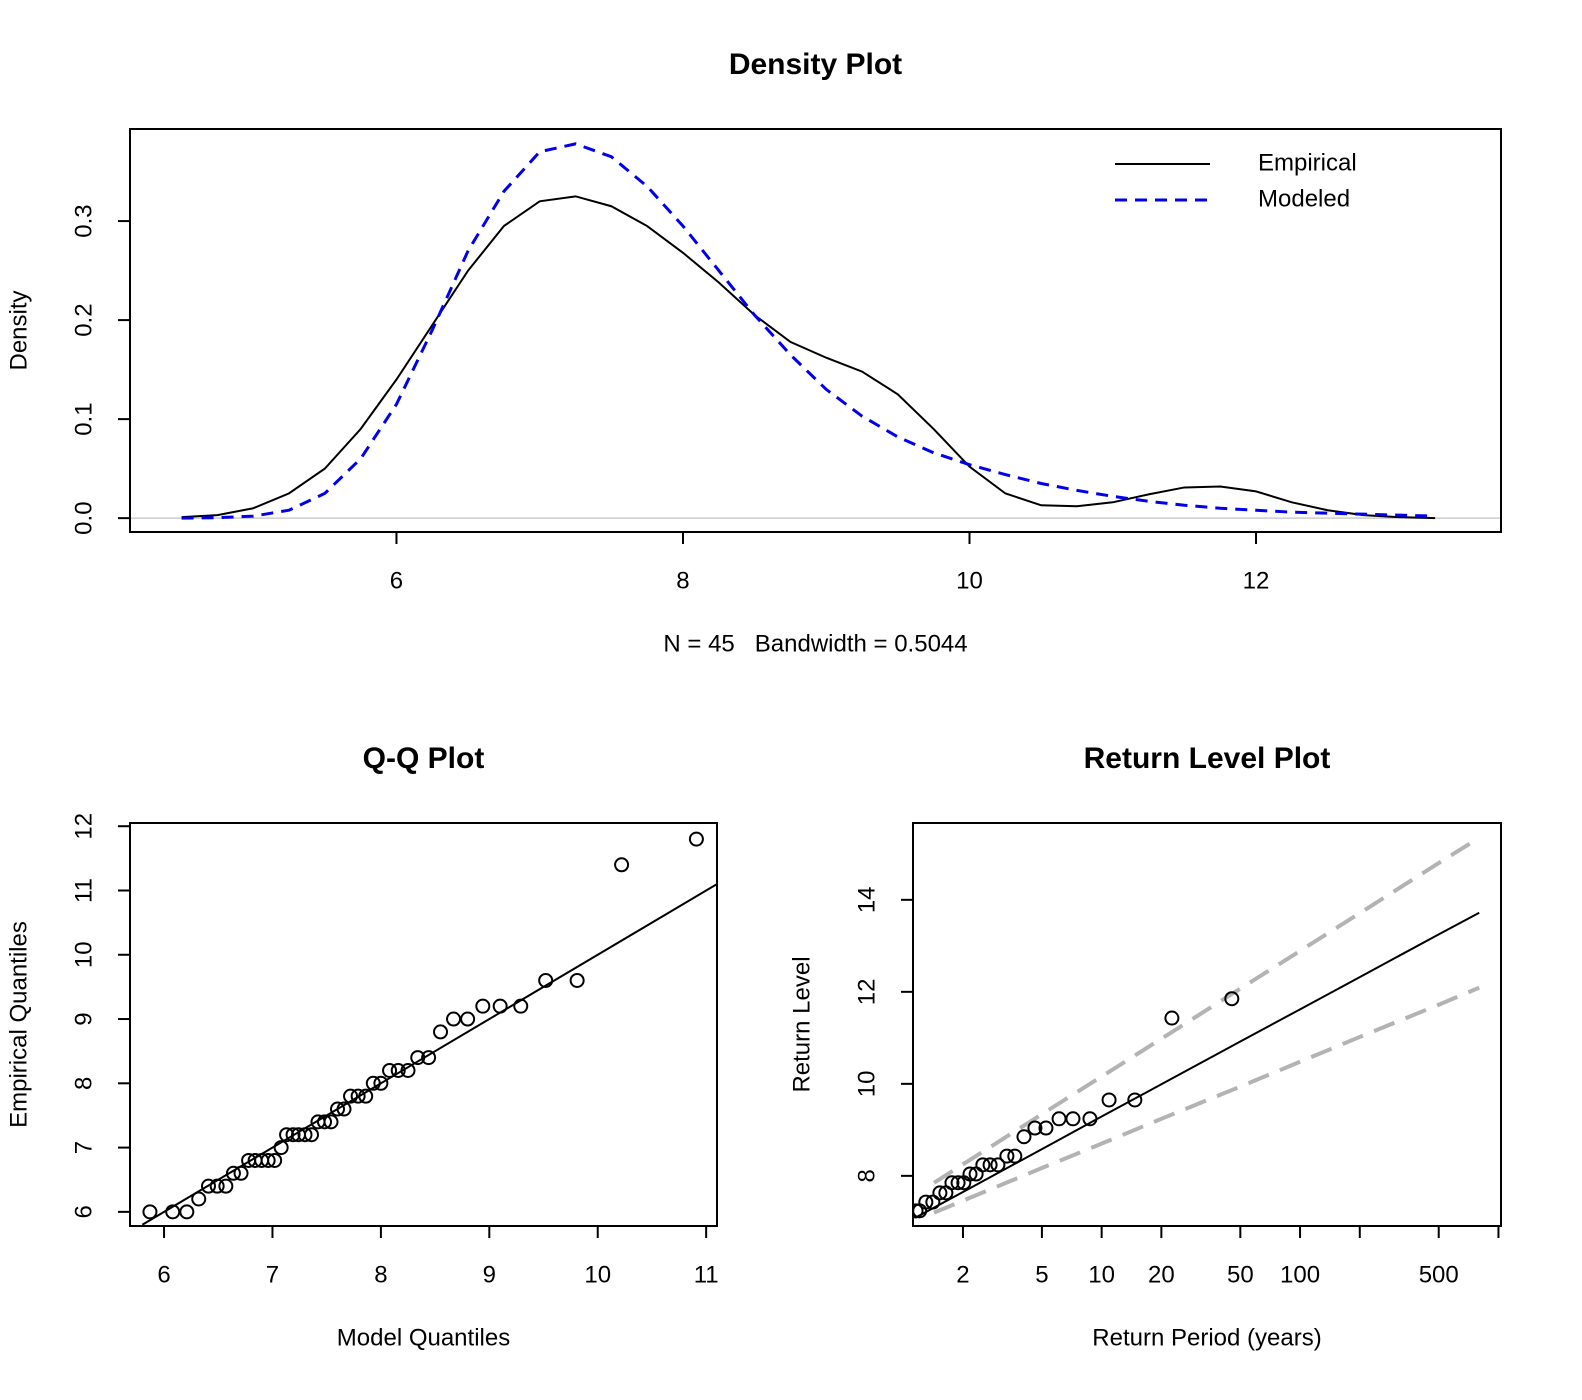  Describe the element at coordinates (1206, 1337) in the screenshot. I see `x-axis-label: Return Period (years)` at that location.